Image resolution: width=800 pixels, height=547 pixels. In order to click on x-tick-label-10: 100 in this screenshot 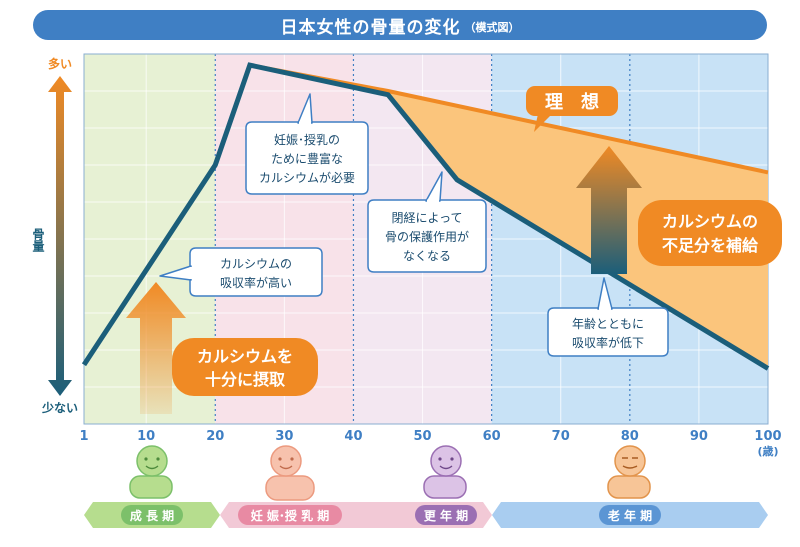, I will do `click(767, 436)`.